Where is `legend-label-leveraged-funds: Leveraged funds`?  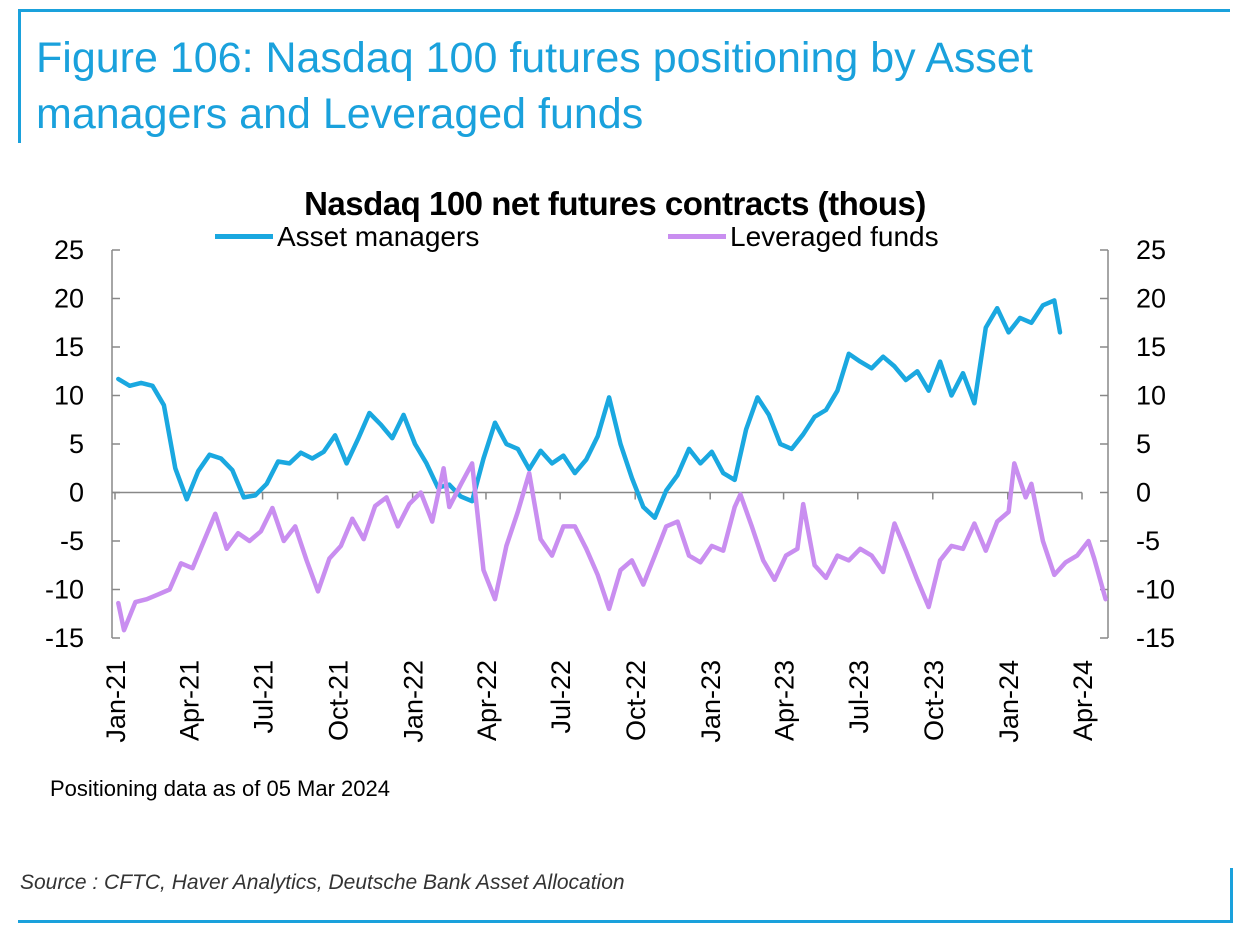
legend-label-leveraged-funds: Leveraged funds is located at coordinates (834, 236).